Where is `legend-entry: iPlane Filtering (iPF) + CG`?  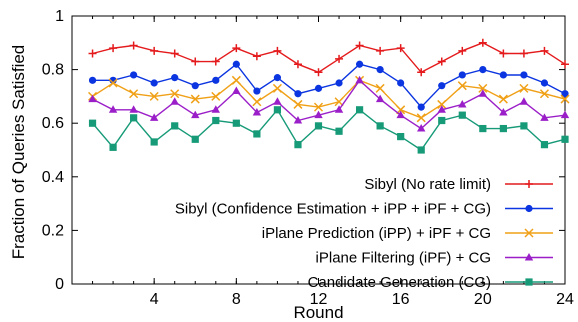 legend-entry: iPlane Filtering (iPF) + CG is located at coordinates (434, 258).